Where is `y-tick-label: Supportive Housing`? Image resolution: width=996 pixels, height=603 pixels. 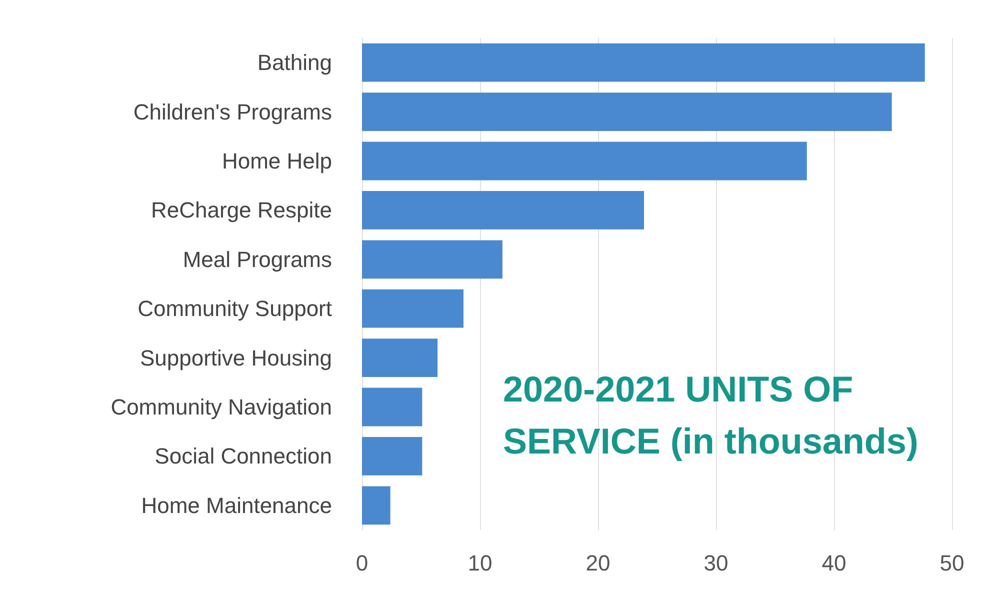
y-tick-label: Supportive Housing is located at coordinates (236, 357).